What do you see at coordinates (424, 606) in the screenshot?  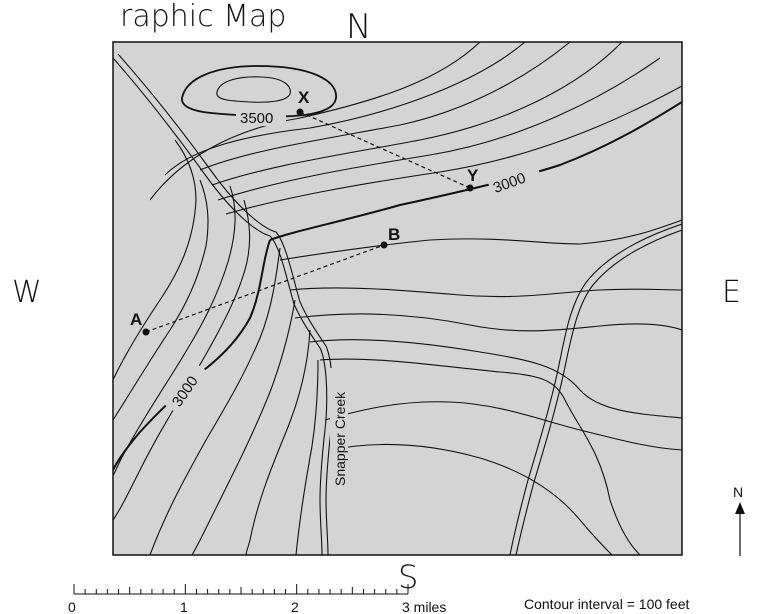 I see `scale-tick-3: 3 miles` at bounding box center [424, 606].